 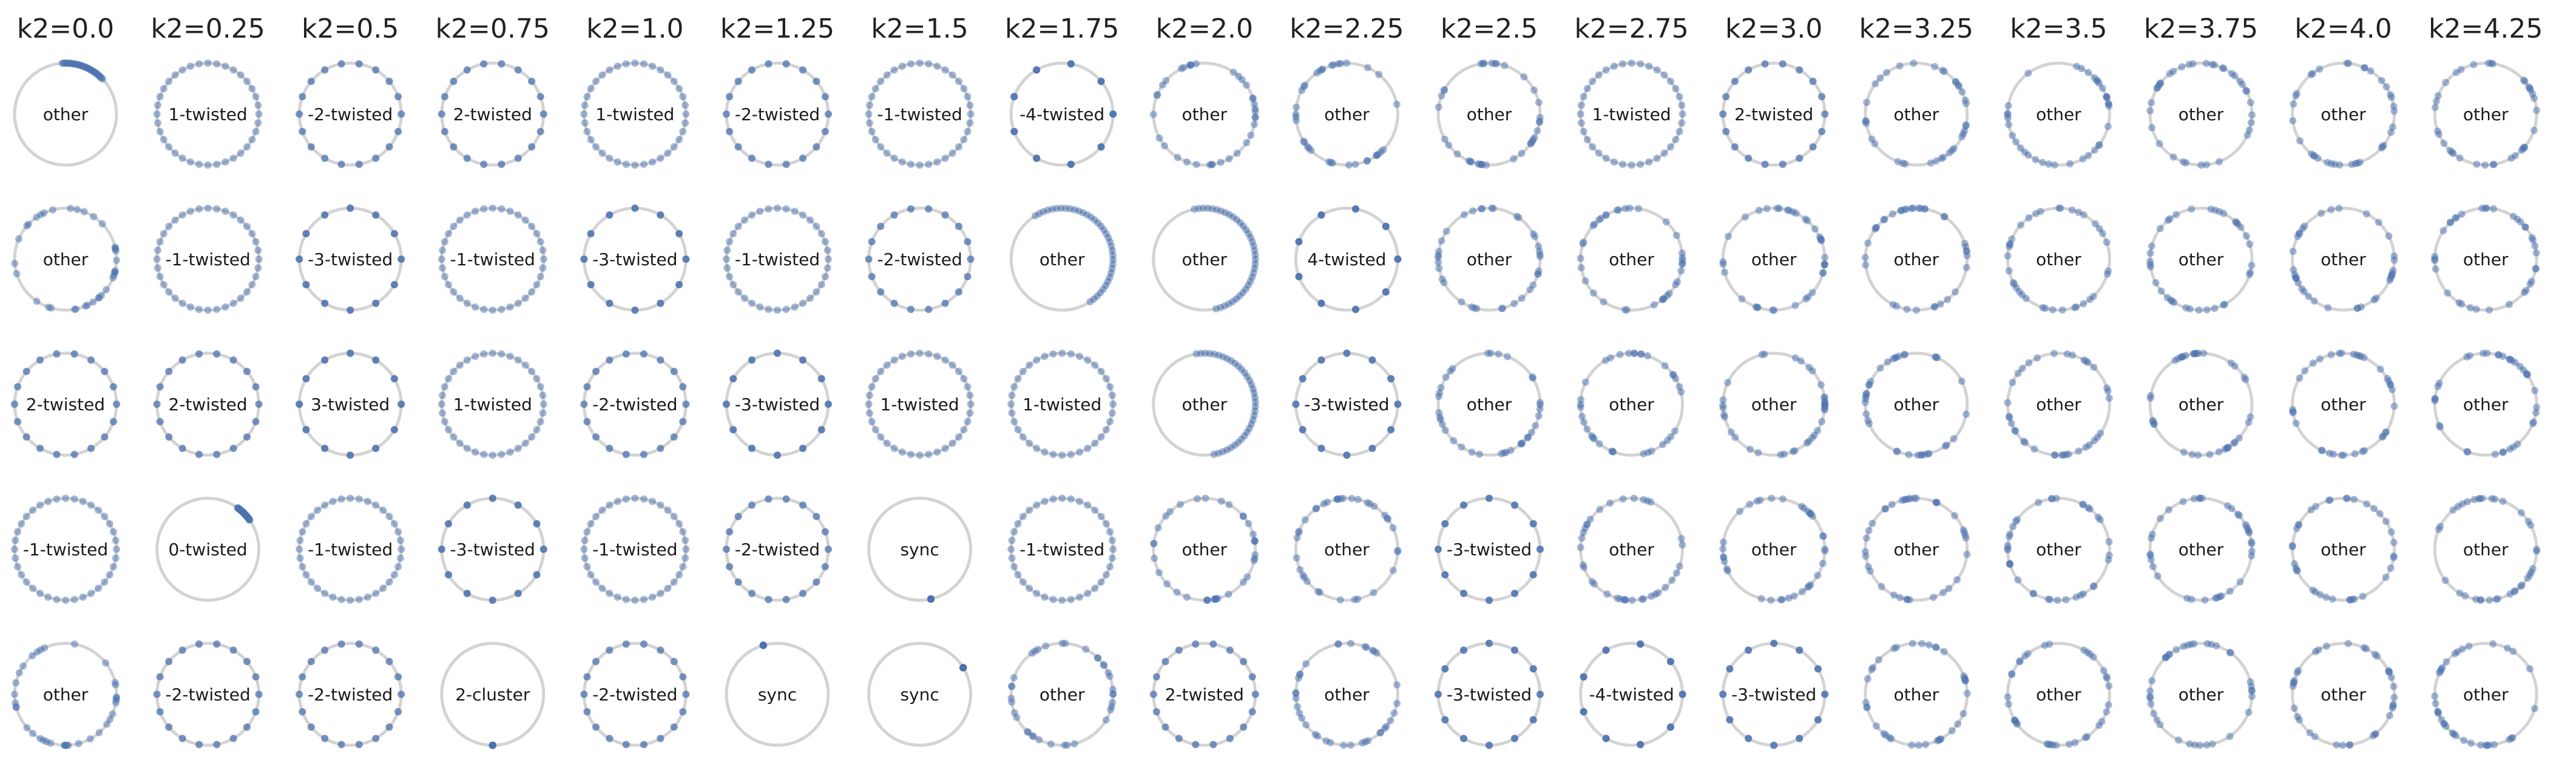 I want to click on state-label: 2-twisted, so click(x=492, y=114).